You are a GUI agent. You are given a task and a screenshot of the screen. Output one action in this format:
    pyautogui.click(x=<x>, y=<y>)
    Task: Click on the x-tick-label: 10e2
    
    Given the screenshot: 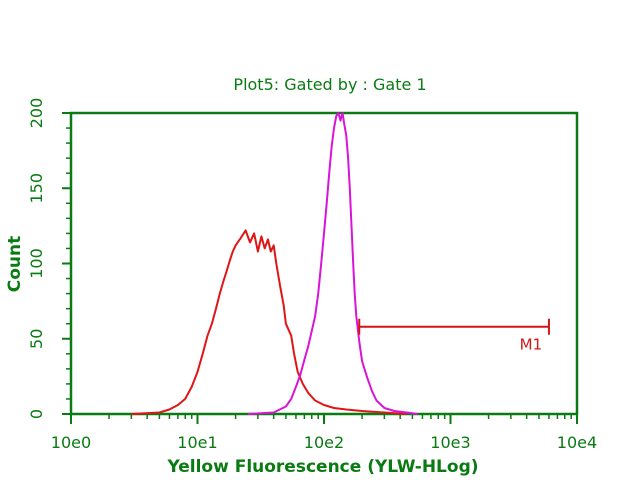 What is the action you would take?
    pyautogui.click(x=324, y=442)
    